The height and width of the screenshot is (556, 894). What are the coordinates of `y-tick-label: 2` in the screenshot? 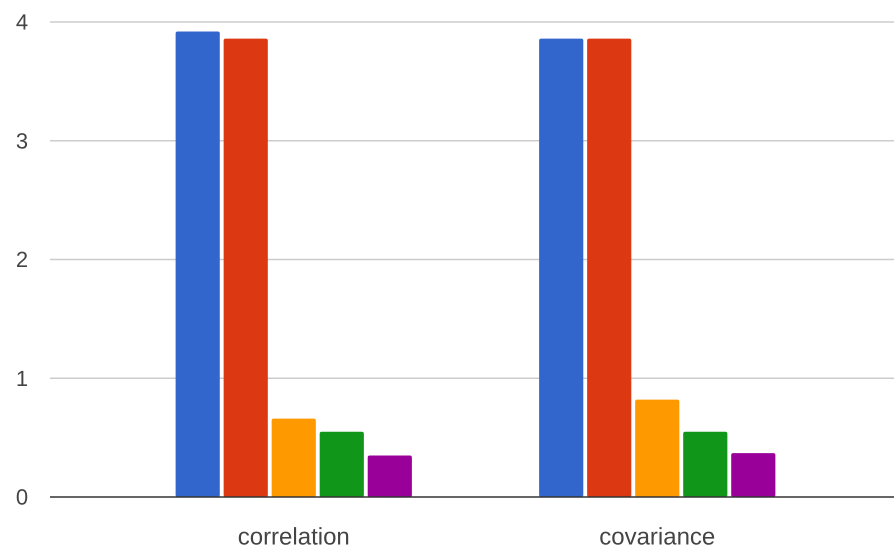 It's located at (22, 259).